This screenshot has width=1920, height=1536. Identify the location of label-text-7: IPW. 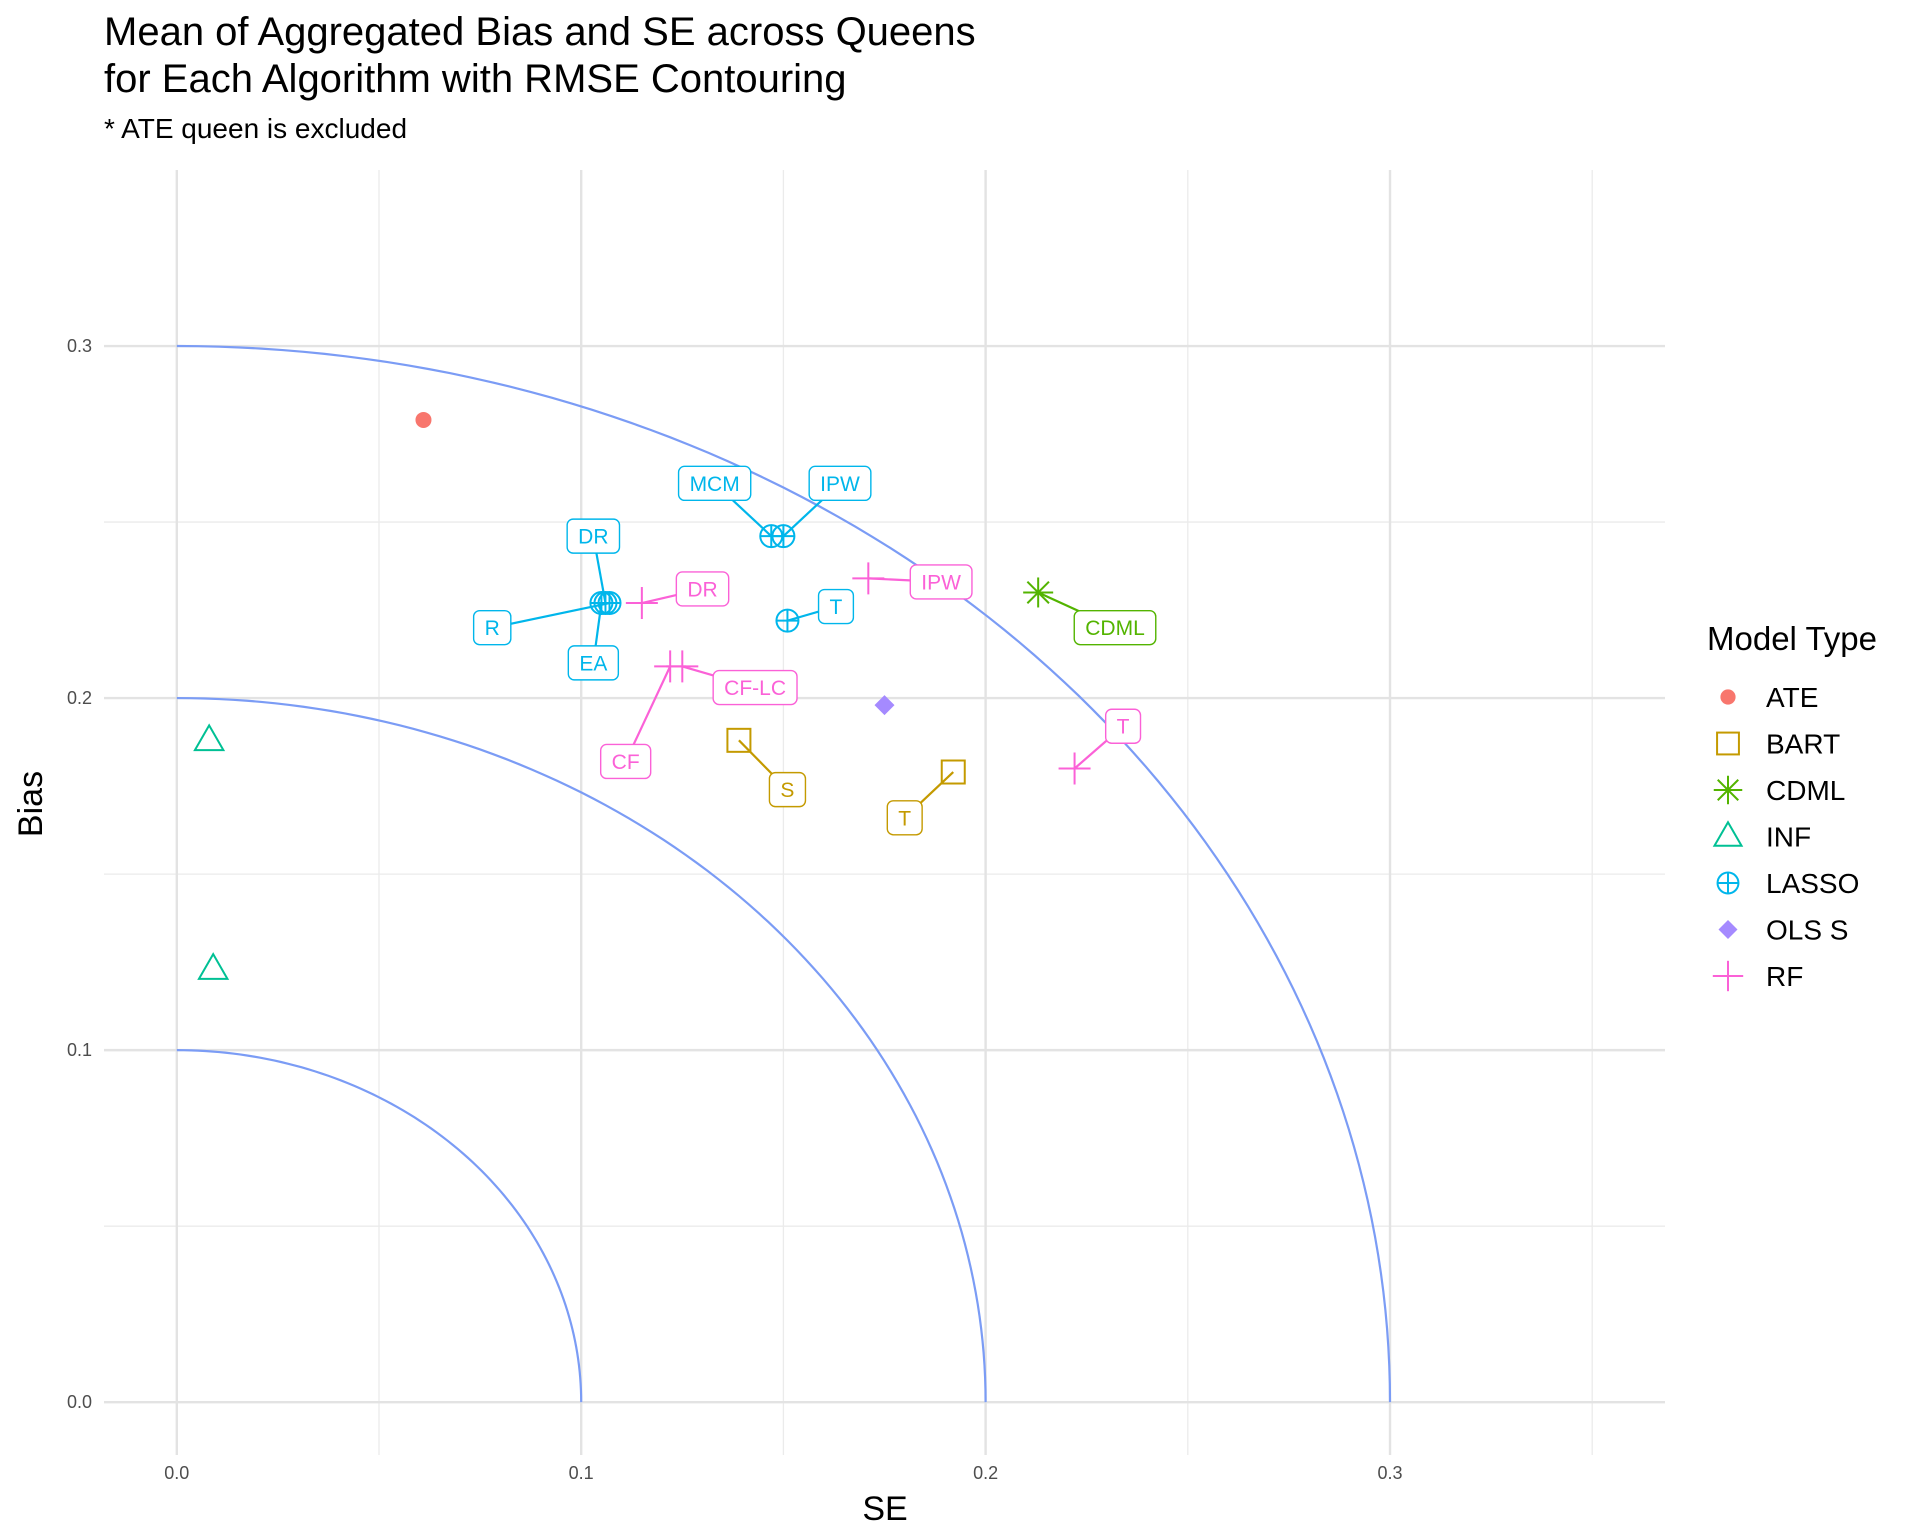
(840, 484).